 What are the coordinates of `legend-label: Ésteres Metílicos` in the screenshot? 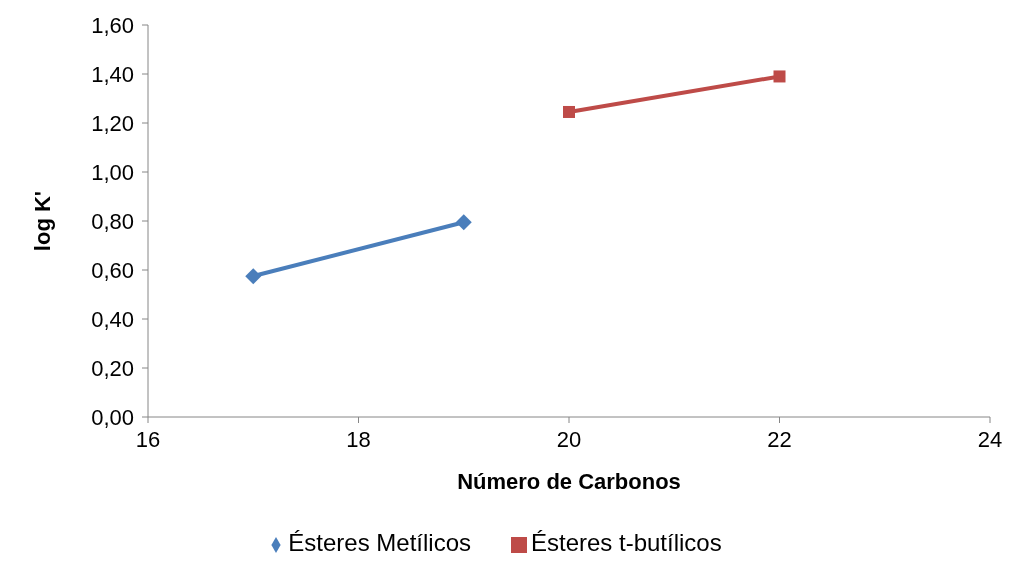 It's located at (379, 542).